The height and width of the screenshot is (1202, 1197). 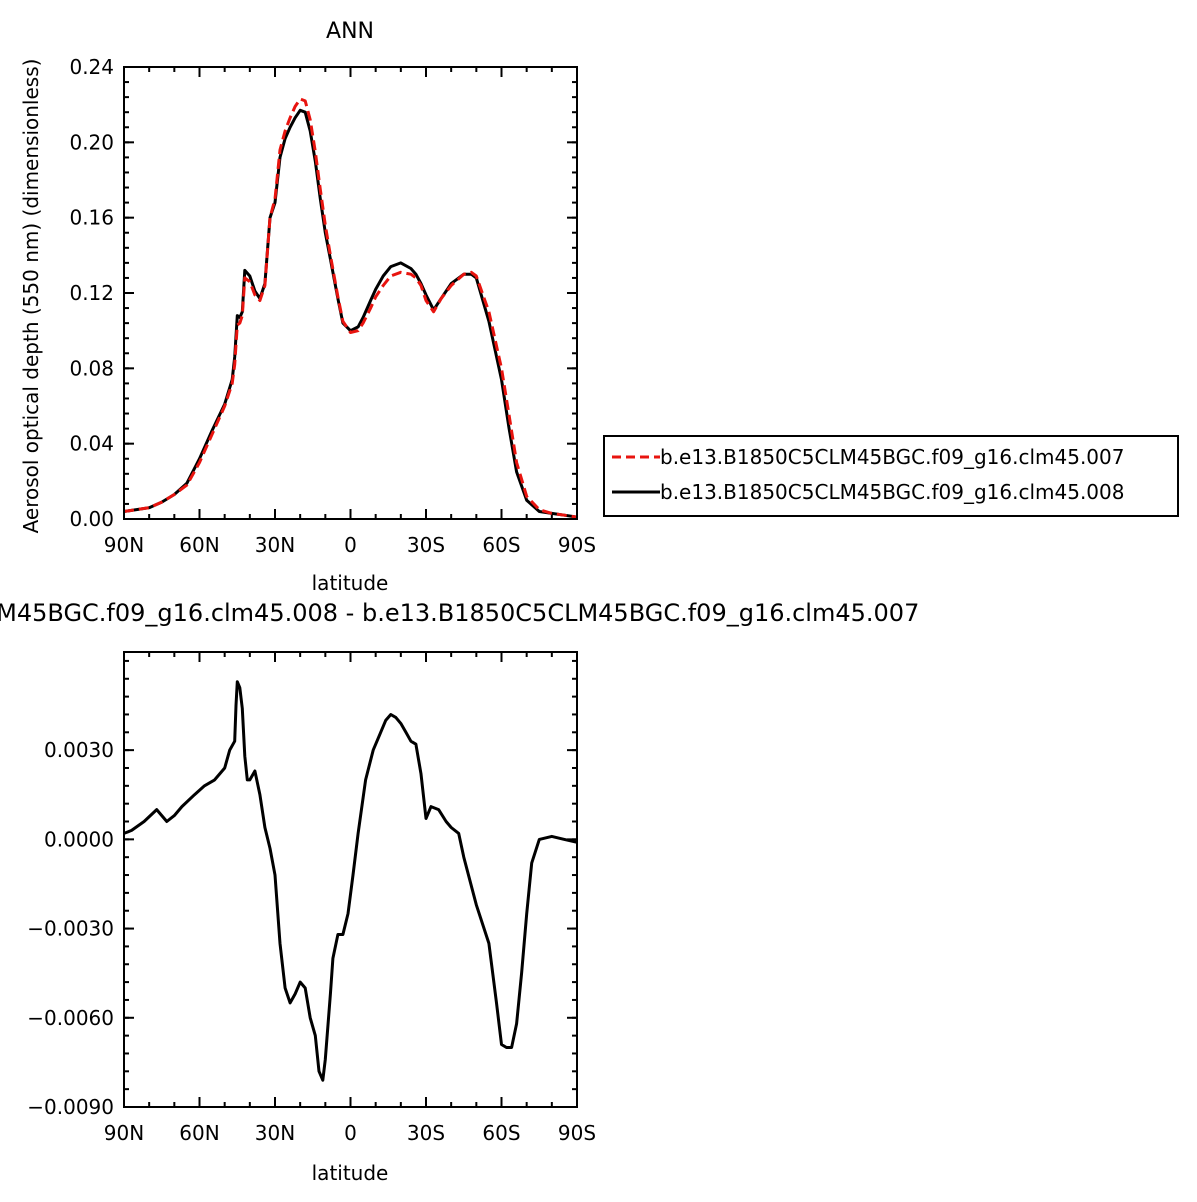 I want to click on top-plot-frame, so click(x=350, y=293).